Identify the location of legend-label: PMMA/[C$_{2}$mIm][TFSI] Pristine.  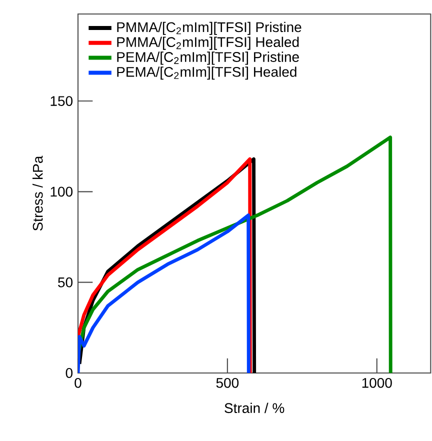
(209, 28).